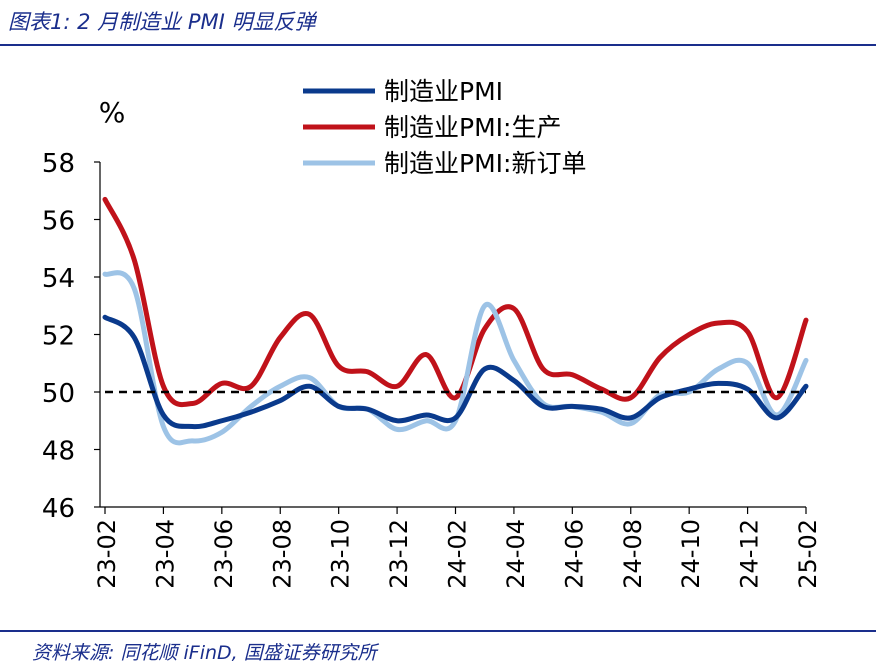 The height and width of the screenshot is (672, 876). I want to click on y-axis-label: %, so click(112, 112).